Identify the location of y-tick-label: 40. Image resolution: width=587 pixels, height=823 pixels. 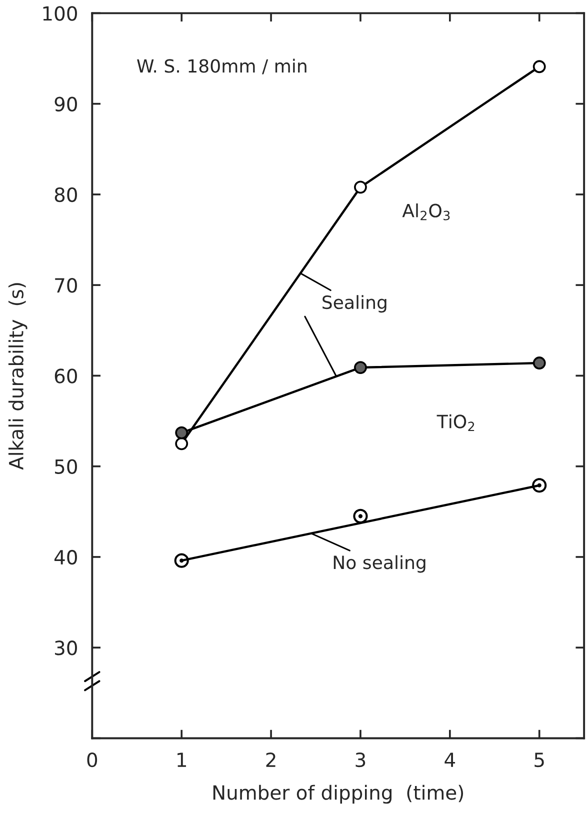
(65, 557).